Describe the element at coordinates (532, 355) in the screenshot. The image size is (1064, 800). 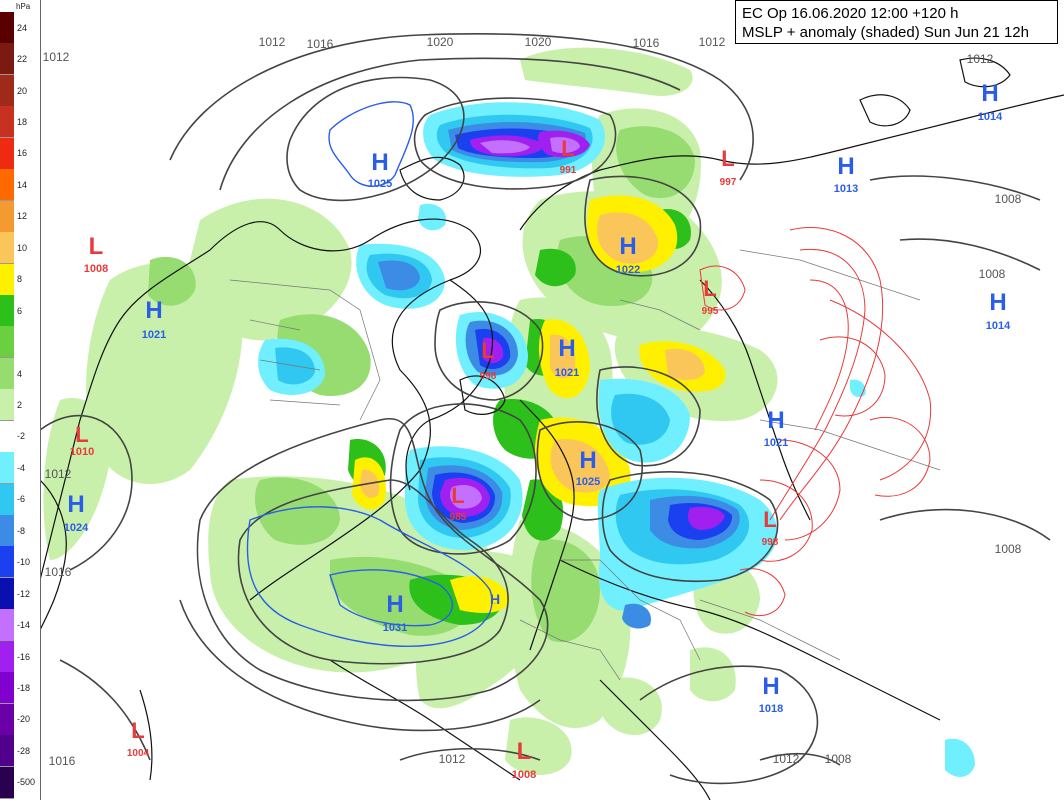
I see `anomaly-positive-orange` at that location.